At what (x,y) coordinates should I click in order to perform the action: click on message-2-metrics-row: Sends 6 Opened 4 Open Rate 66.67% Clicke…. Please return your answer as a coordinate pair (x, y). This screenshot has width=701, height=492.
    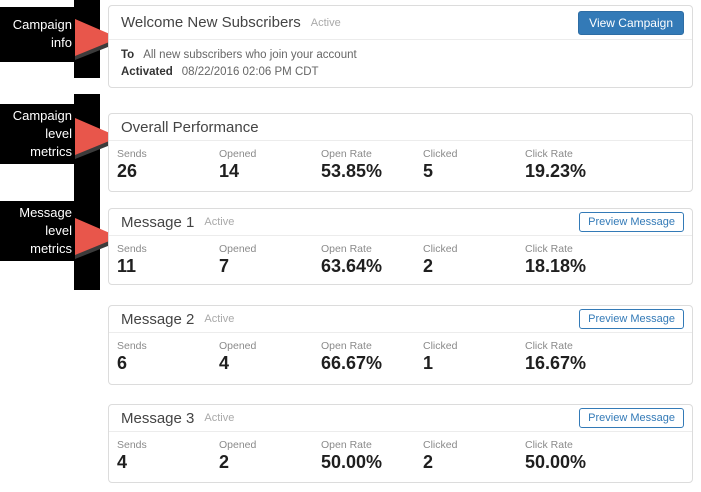
    Looking at the image, I should click on (400, 353).